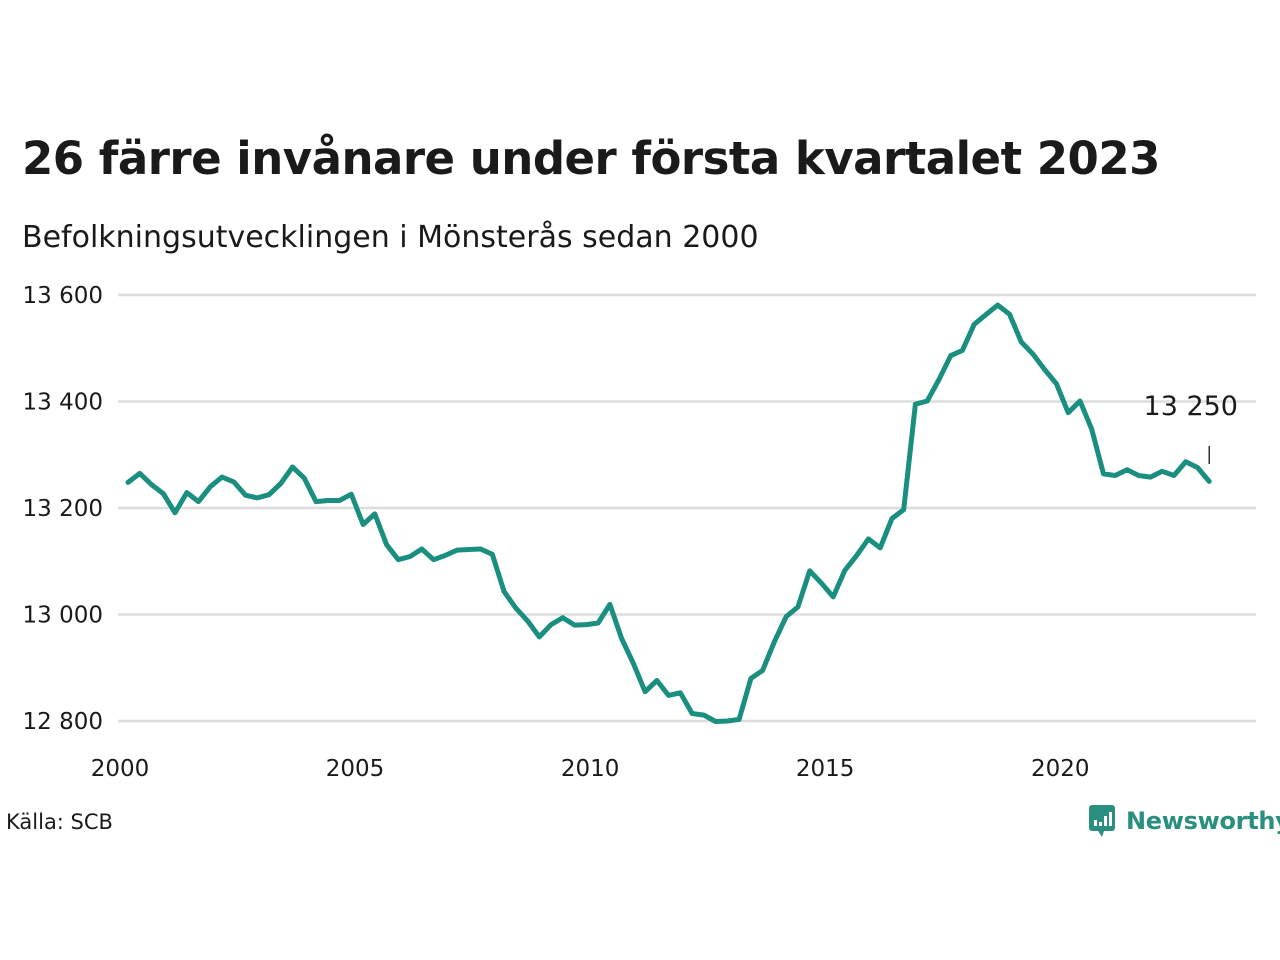  Describe the element at coordinates (63, 616) in the screenshot. I see `y-tick-label: 13 000` at that location.